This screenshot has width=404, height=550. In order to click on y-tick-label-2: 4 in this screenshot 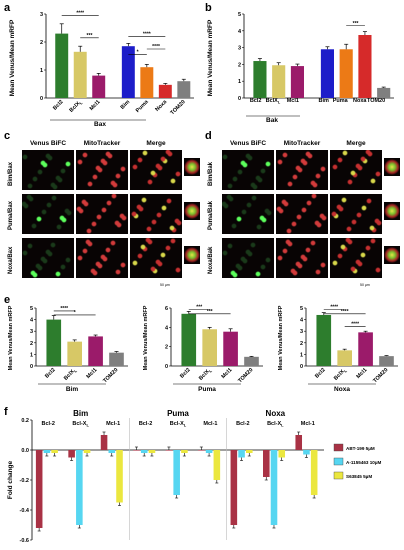, I will do `click(167, 328)`.